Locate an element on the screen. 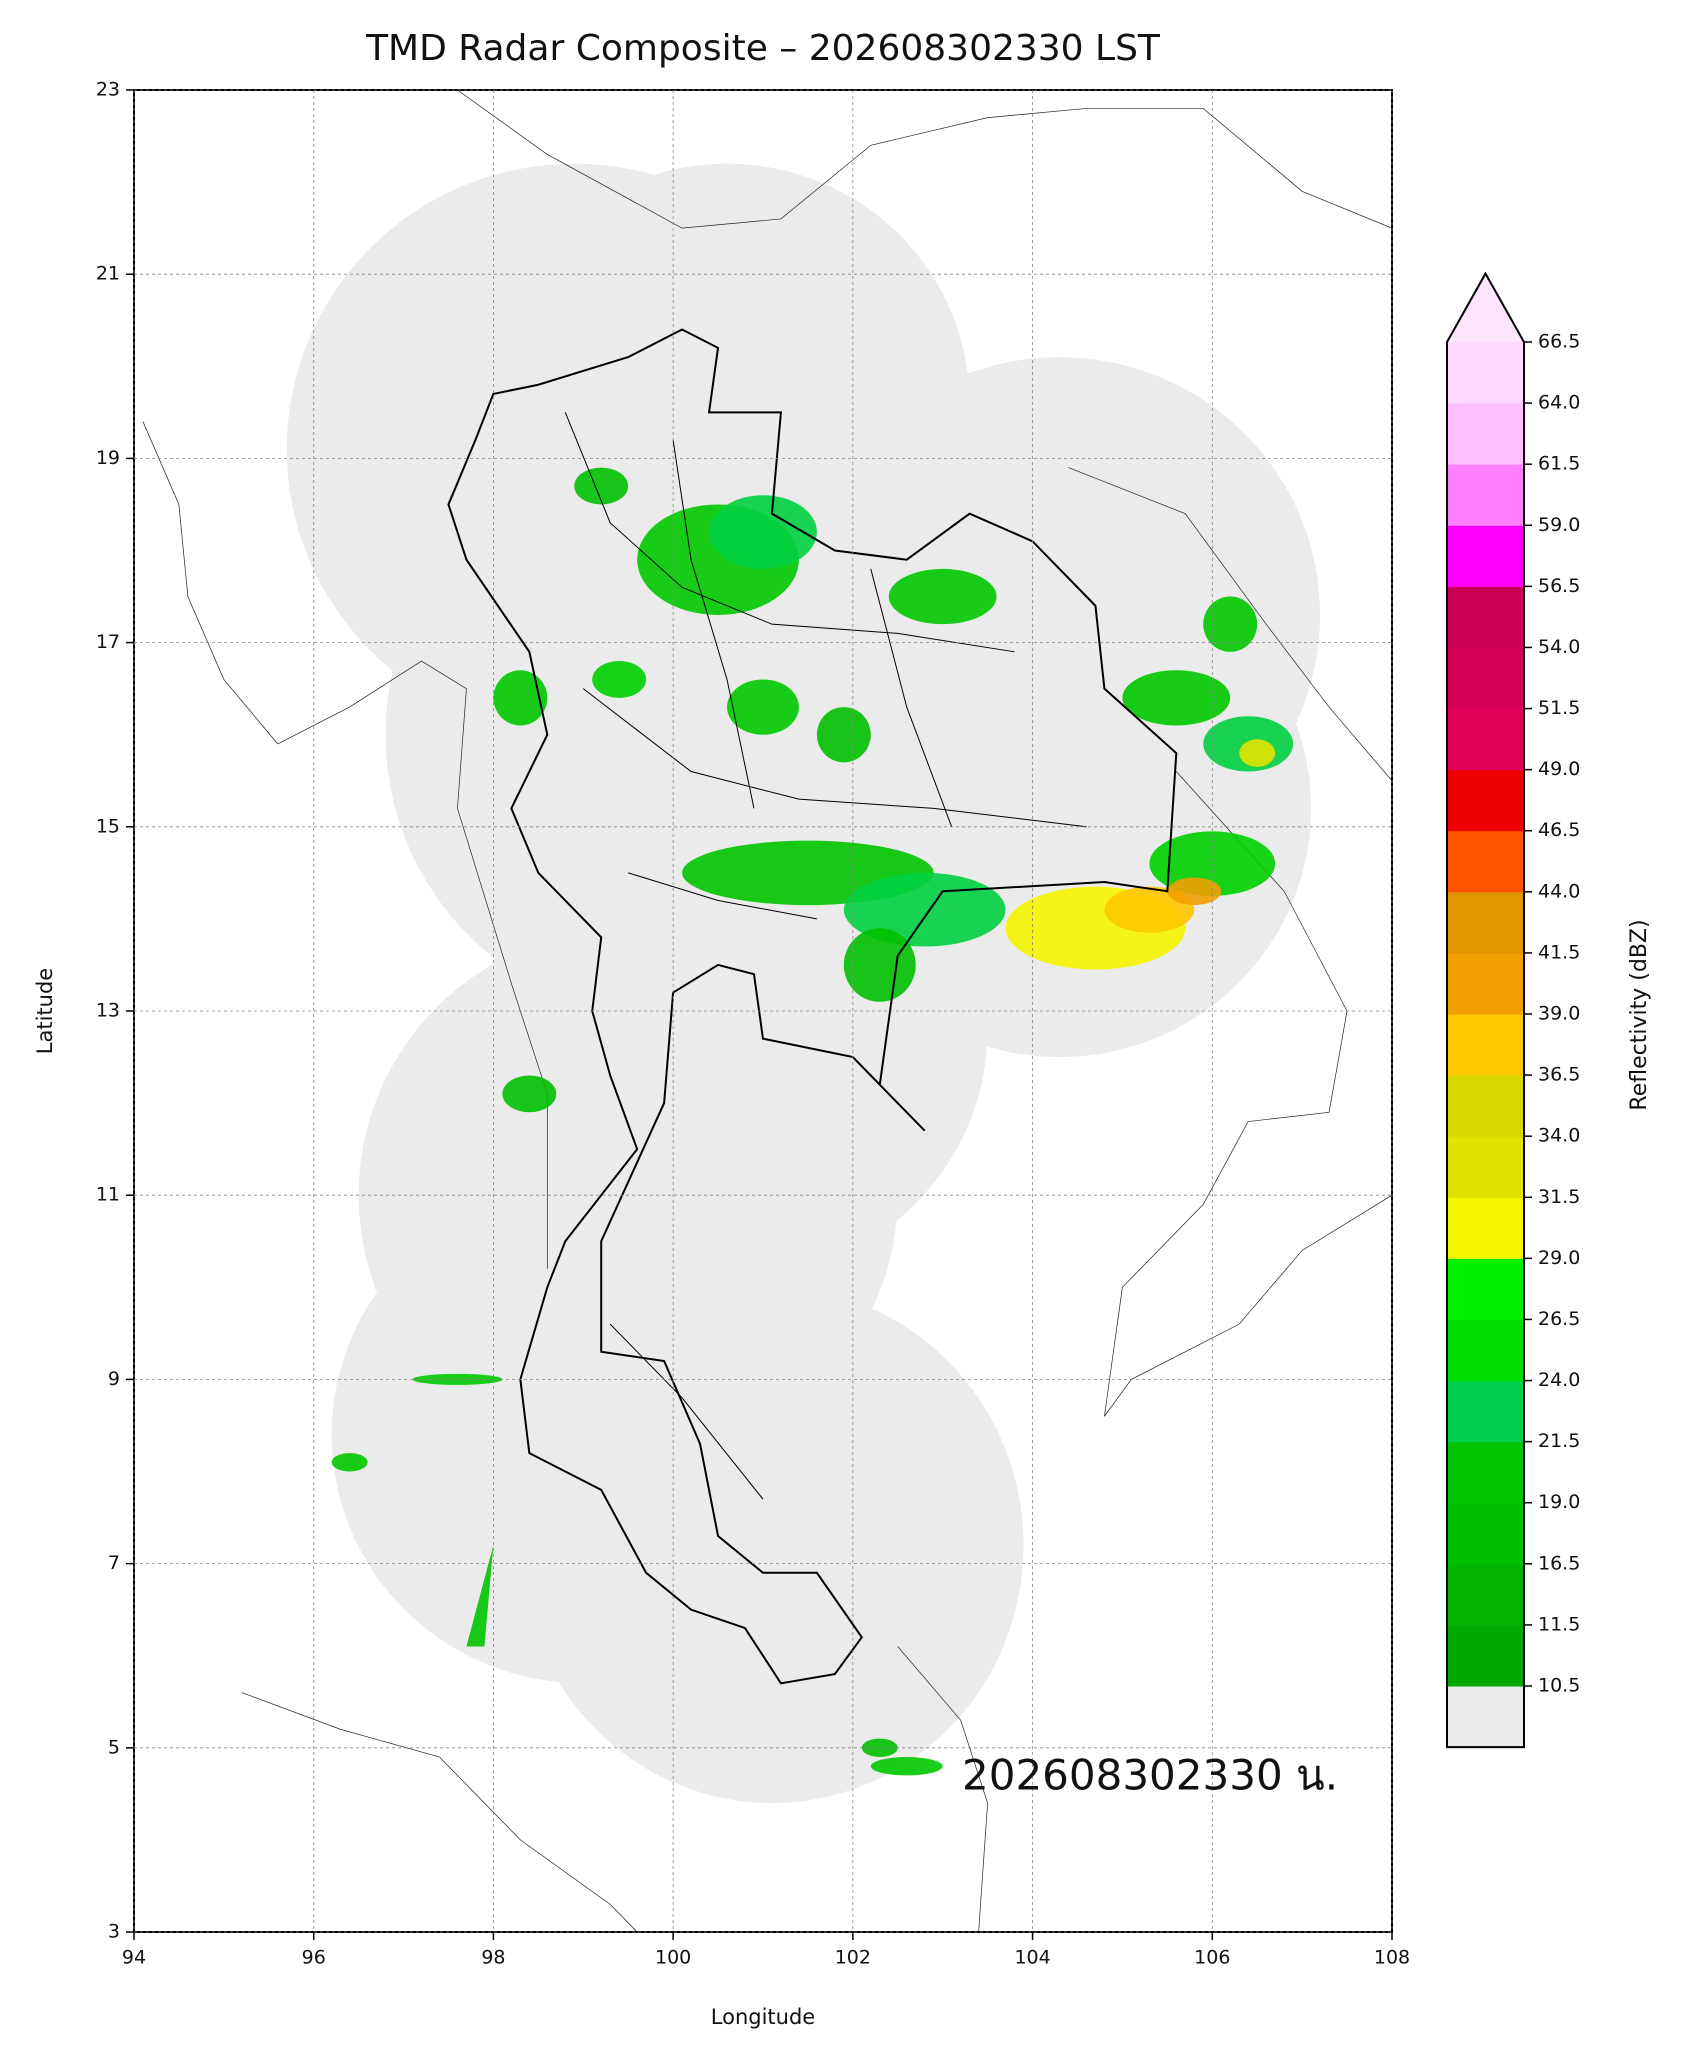 The image size is (1686, 2070). x-tick-label: 104 is located at coordinates (1032, 1958).